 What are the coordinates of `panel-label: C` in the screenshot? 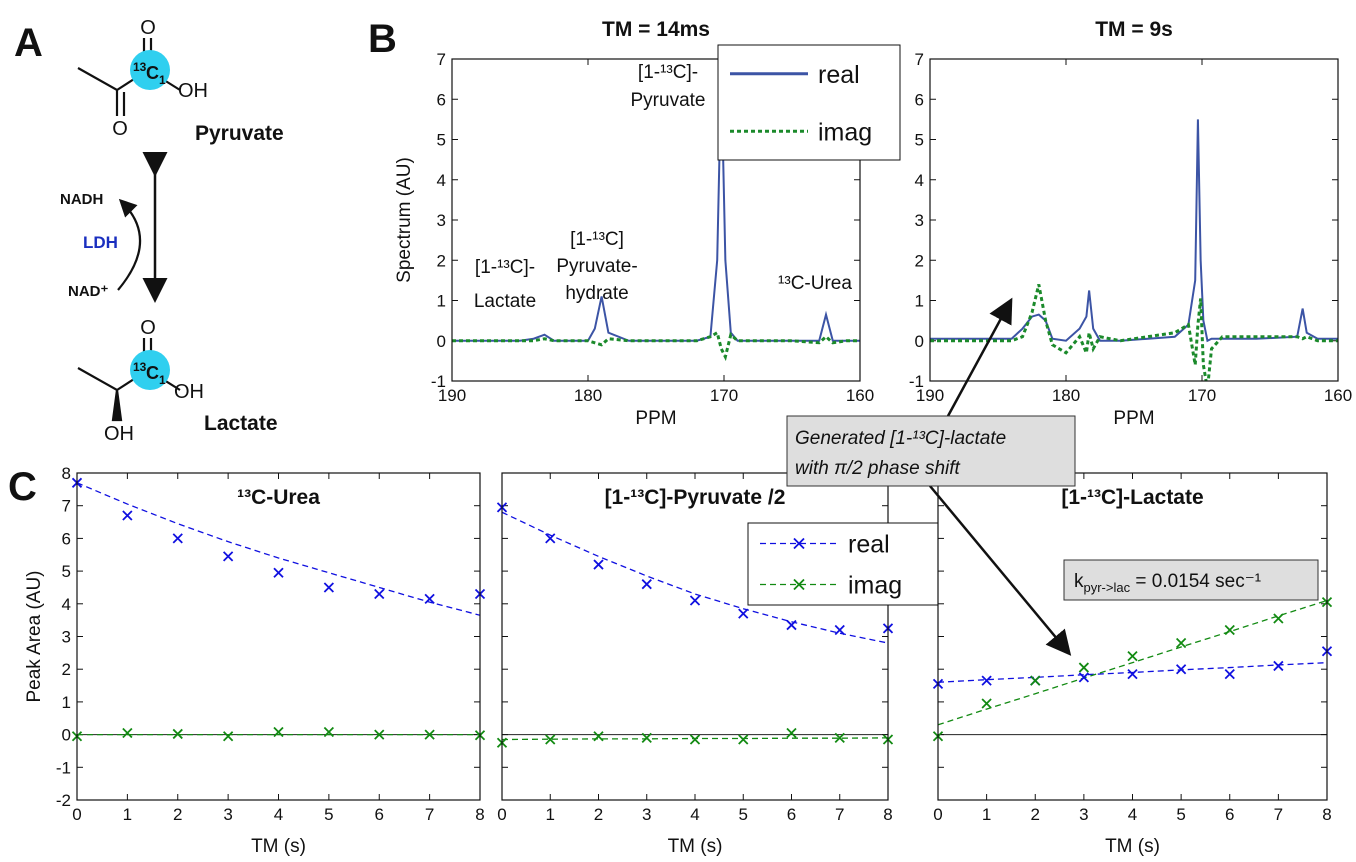 It's located at (22, 487).